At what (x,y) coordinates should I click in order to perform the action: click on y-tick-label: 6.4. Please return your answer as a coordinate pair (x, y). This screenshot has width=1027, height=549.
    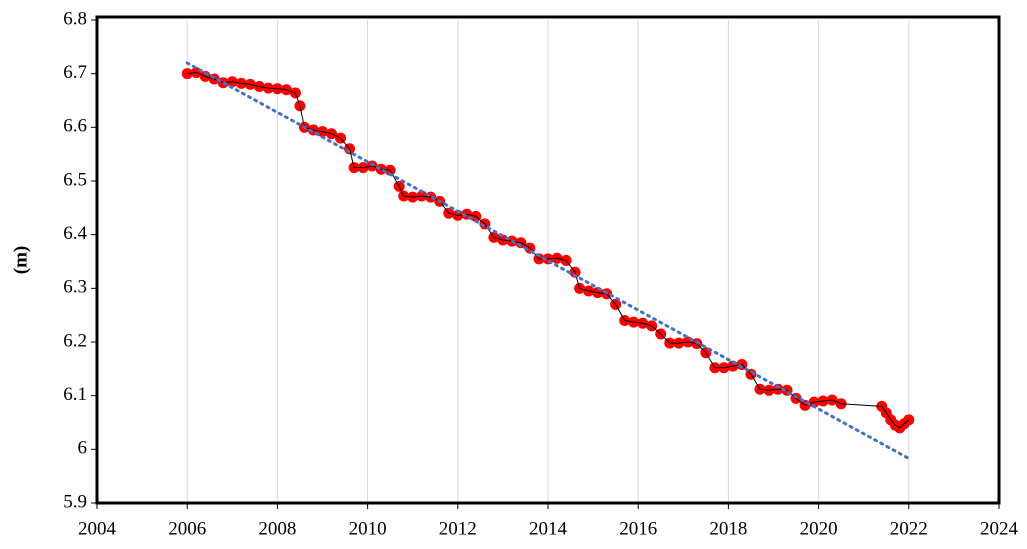
    Looking at the image, I should click on (75, 233).